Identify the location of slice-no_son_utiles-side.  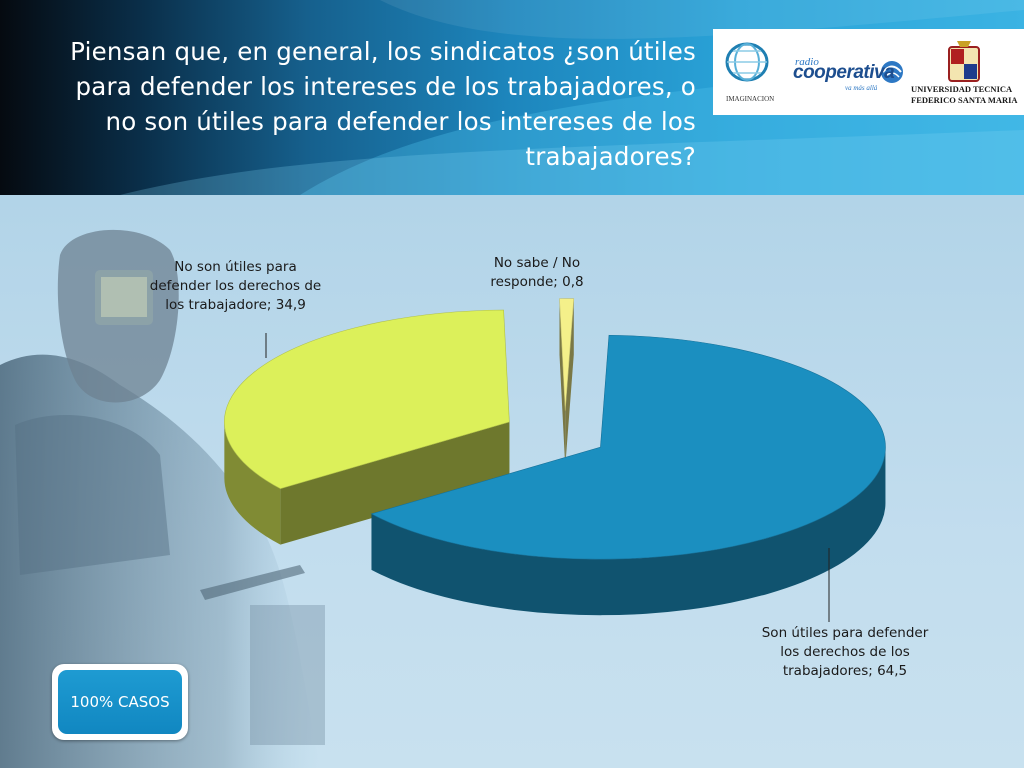
(252, 483).